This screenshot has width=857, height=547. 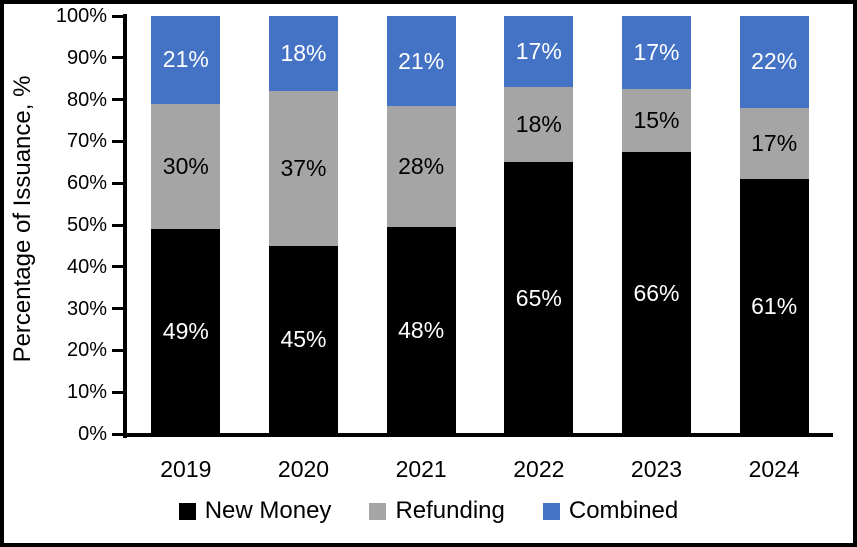 I want to click on y-axis-line, so click(x=125, y=226).